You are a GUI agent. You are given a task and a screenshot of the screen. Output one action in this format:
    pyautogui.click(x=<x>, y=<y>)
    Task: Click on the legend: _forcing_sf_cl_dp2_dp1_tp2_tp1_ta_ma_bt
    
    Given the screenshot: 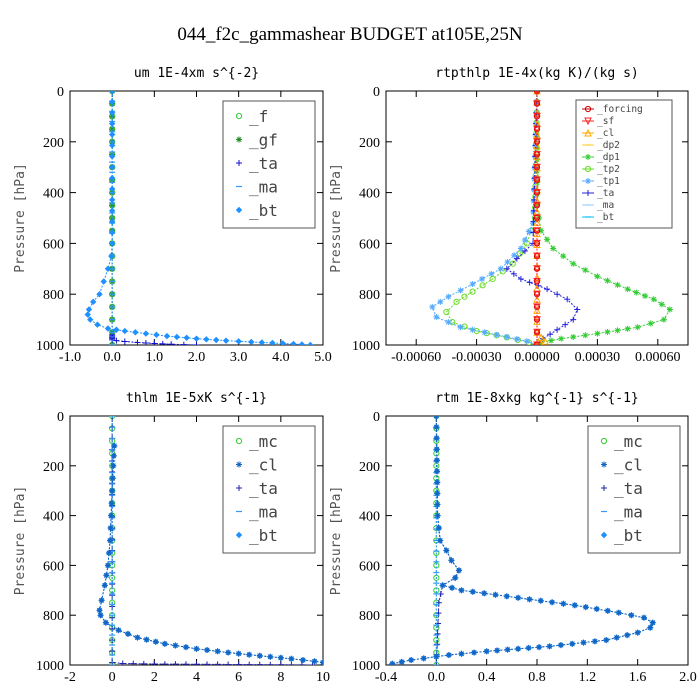 What is the action you would take?
    pyautogui.click(x=624, y=164)
    